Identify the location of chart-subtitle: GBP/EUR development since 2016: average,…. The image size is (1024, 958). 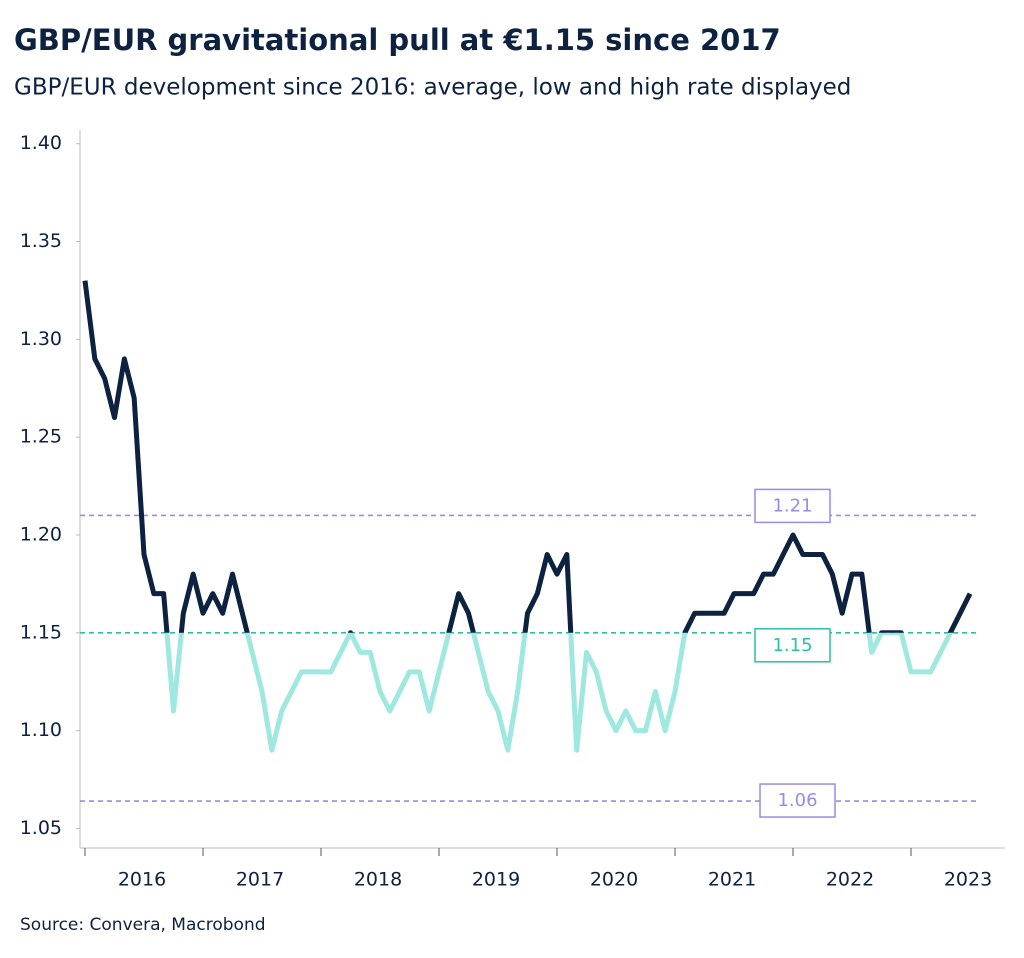
(432, 88).